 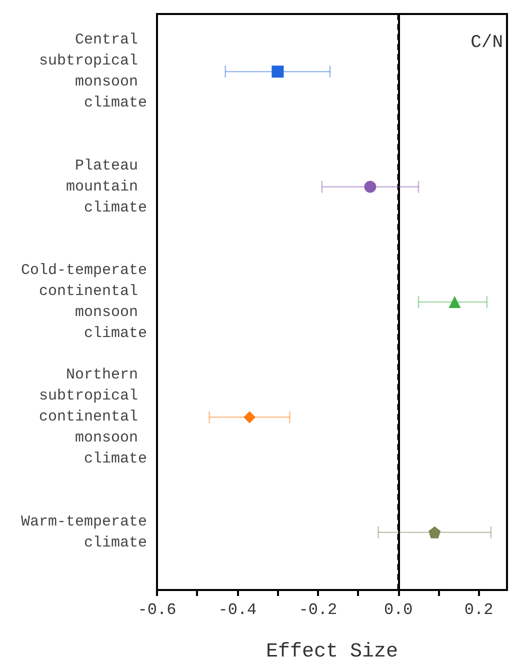 What do you see at coordinates (318, 610) in the screenshot?
I see `x-tick-label: -0.2` at bounding box center [318, 610].